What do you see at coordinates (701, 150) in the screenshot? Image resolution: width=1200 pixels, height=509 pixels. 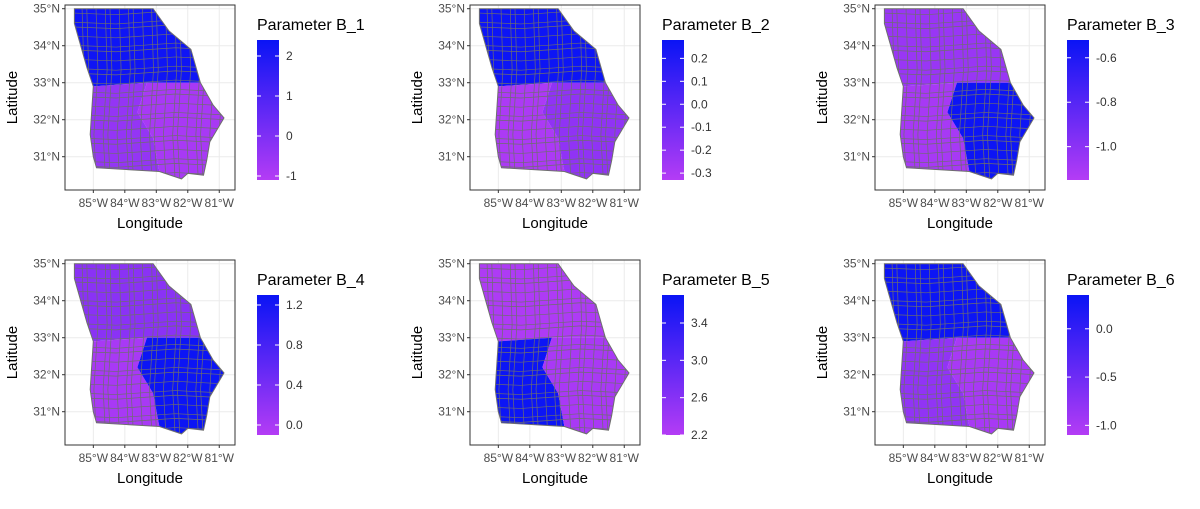 I see `legend-tick-label: -0.2` at bounding box center [701, 150].